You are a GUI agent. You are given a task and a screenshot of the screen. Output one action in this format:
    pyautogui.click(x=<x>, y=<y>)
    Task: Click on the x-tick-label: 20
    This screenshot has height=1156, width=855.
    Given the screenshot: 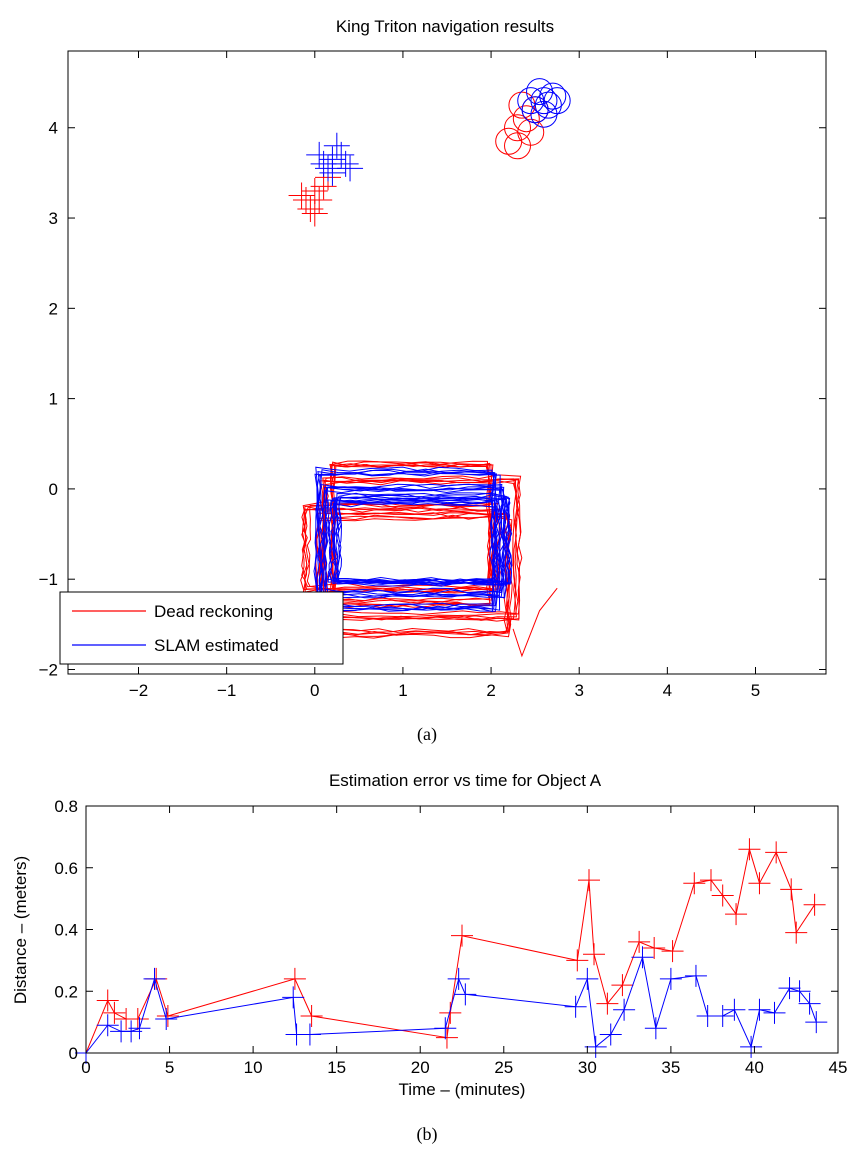 What is the action you would take?
    pyautogui.click(x=420, y=1067)
    